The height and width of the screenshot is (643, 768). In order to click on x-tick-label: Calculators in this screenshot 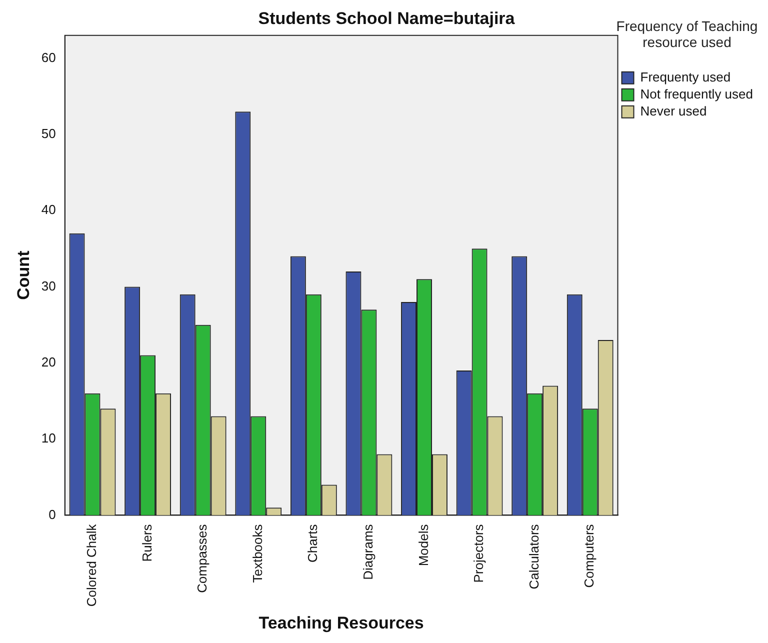, I will do `click(534, 557)`.